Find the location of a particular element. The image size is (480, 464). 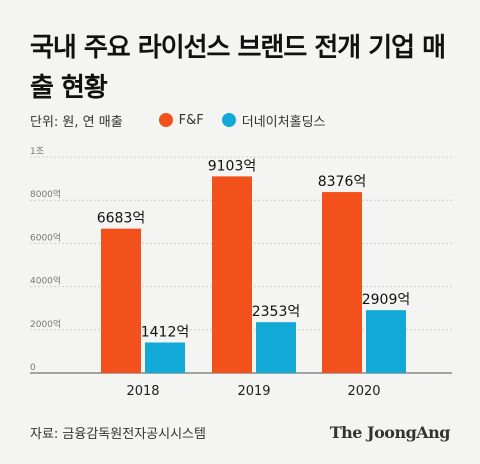

x-tick-label: 2018 is located at coordinates (142, 391).